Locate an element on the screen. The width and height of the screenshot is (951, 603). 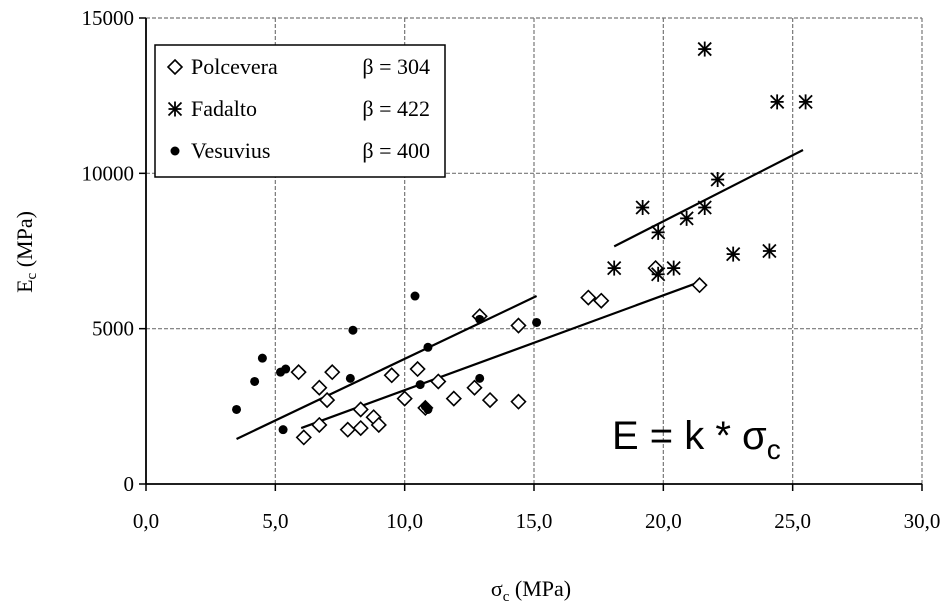
y-tick-label: 0 is located at coordinates (129, 484).